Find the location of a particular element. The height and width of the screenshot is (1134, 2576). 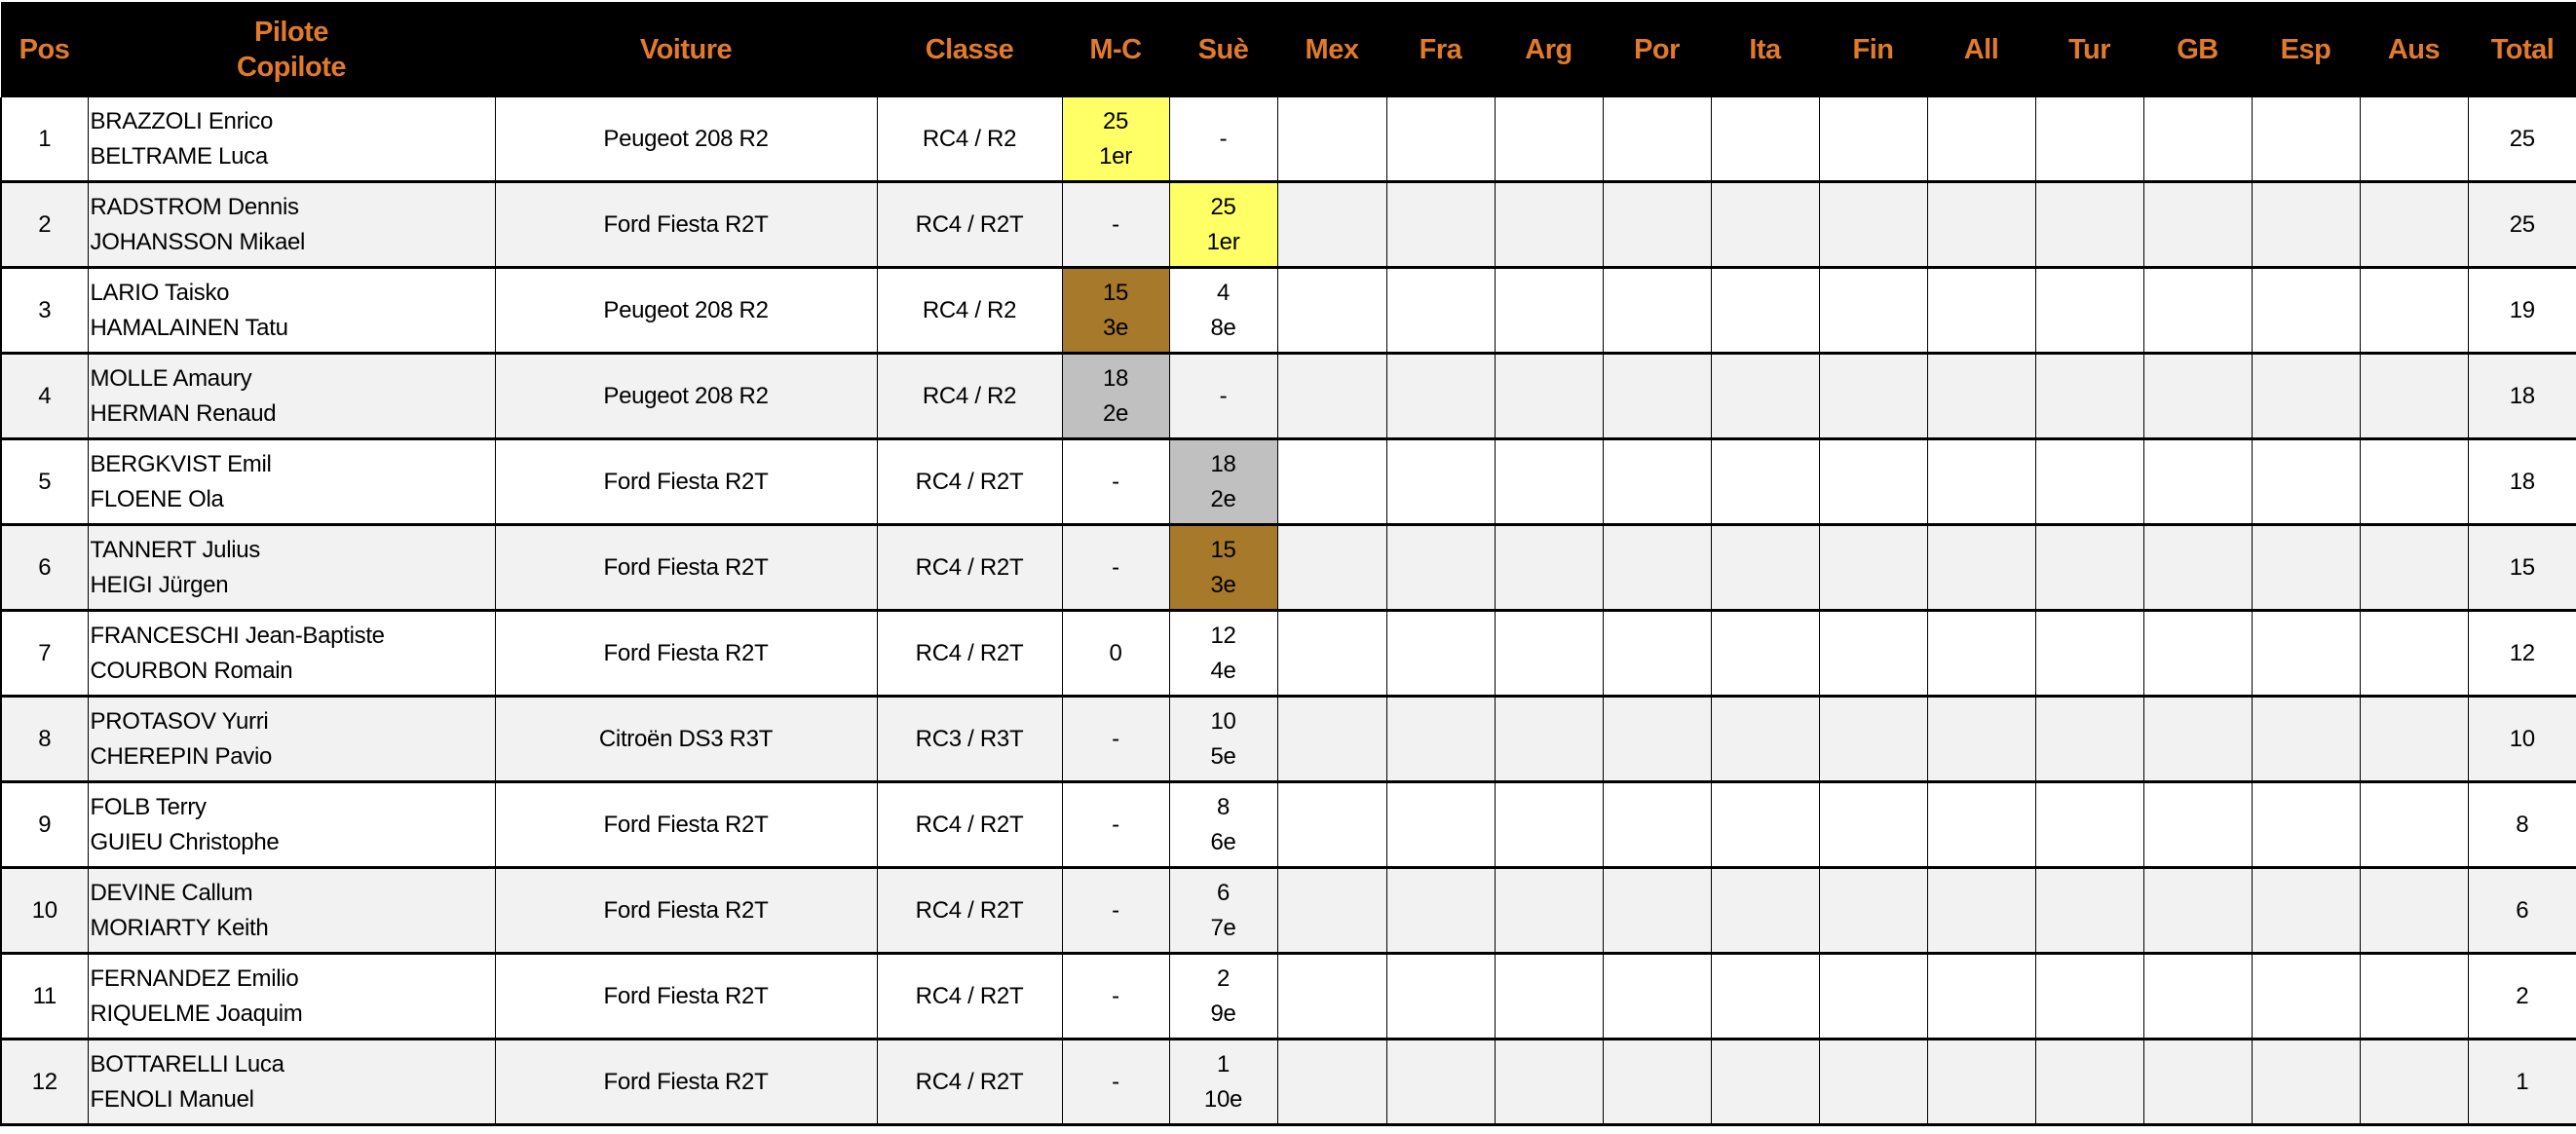

result-place: 3e is located at coordinates (1115, 327).